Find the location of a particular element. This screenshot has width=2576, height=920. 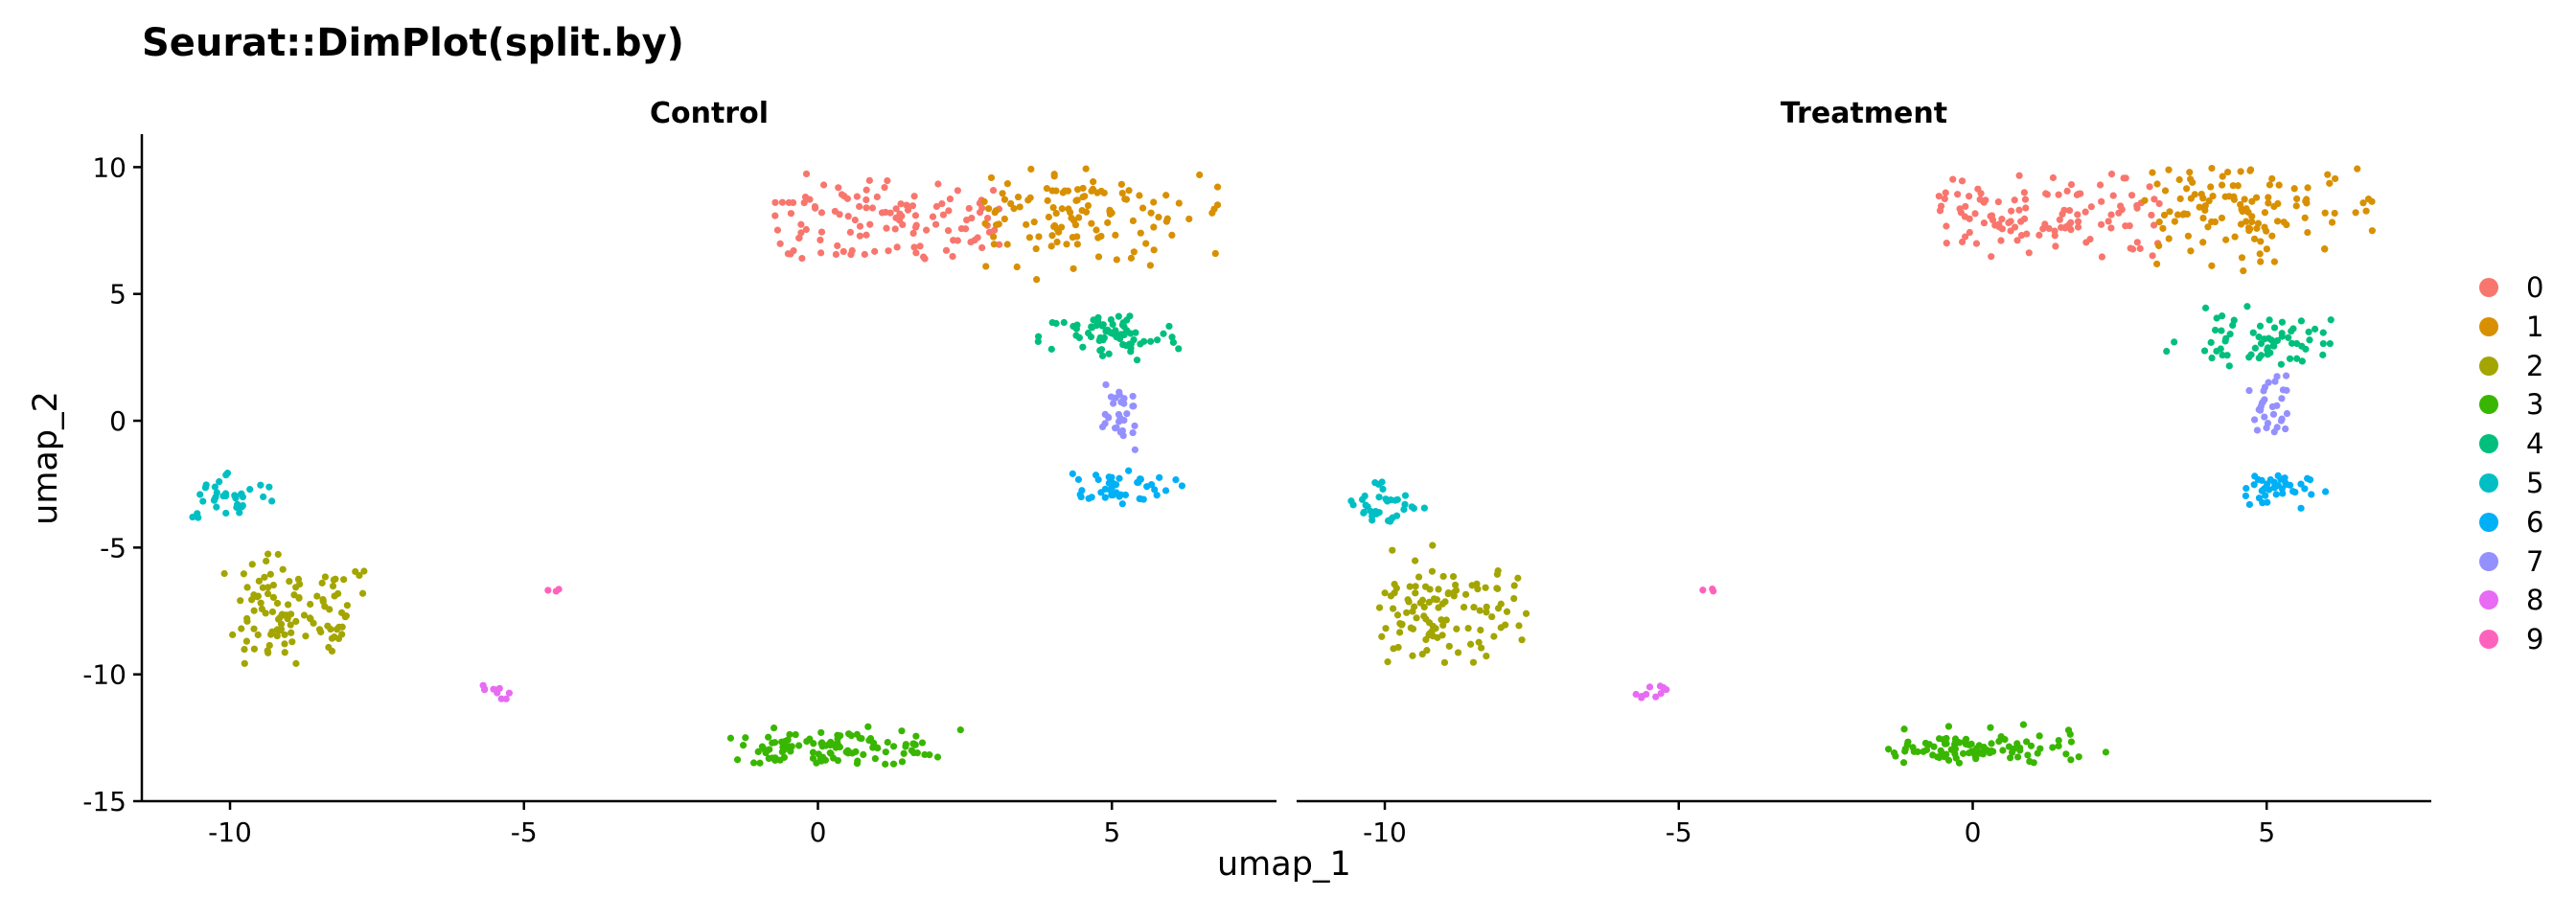

cluster-9-points is located at coordinates (553, 590).